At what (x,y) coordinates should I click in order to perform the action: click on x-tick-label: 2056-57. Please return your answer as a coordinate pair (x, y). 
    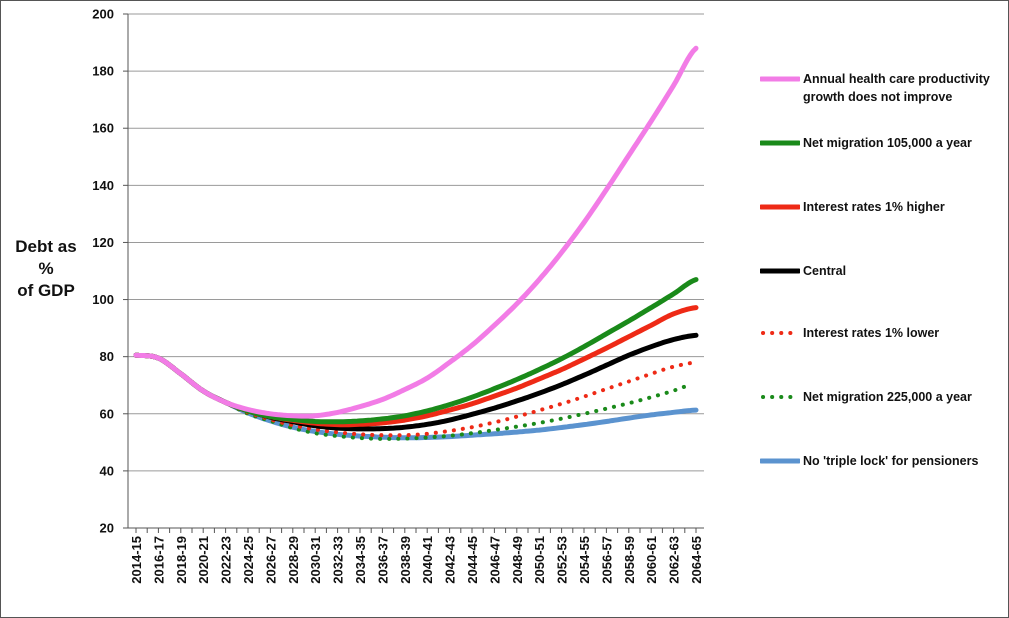
    Looking at the image, I should click on (606, 560).